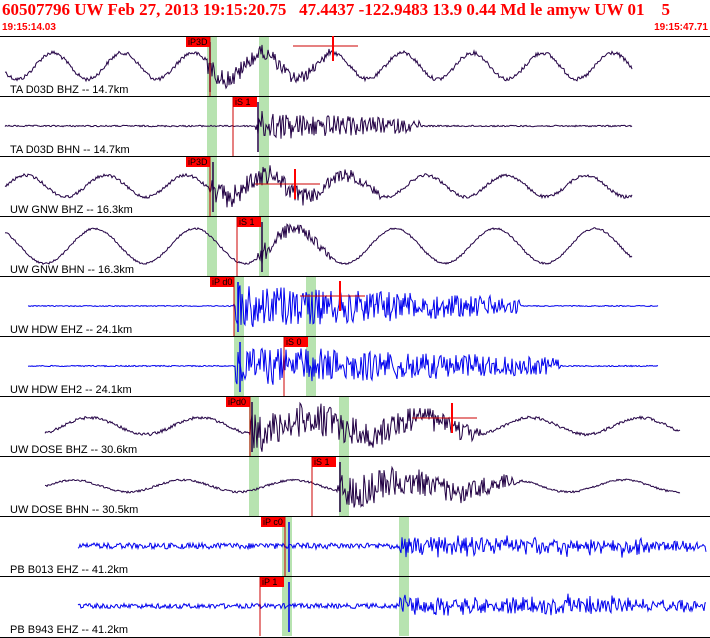 Image resolution: width=710 pixels, height=638 pixels. I want to click on pick-label: iPd0, so click(237, 402).